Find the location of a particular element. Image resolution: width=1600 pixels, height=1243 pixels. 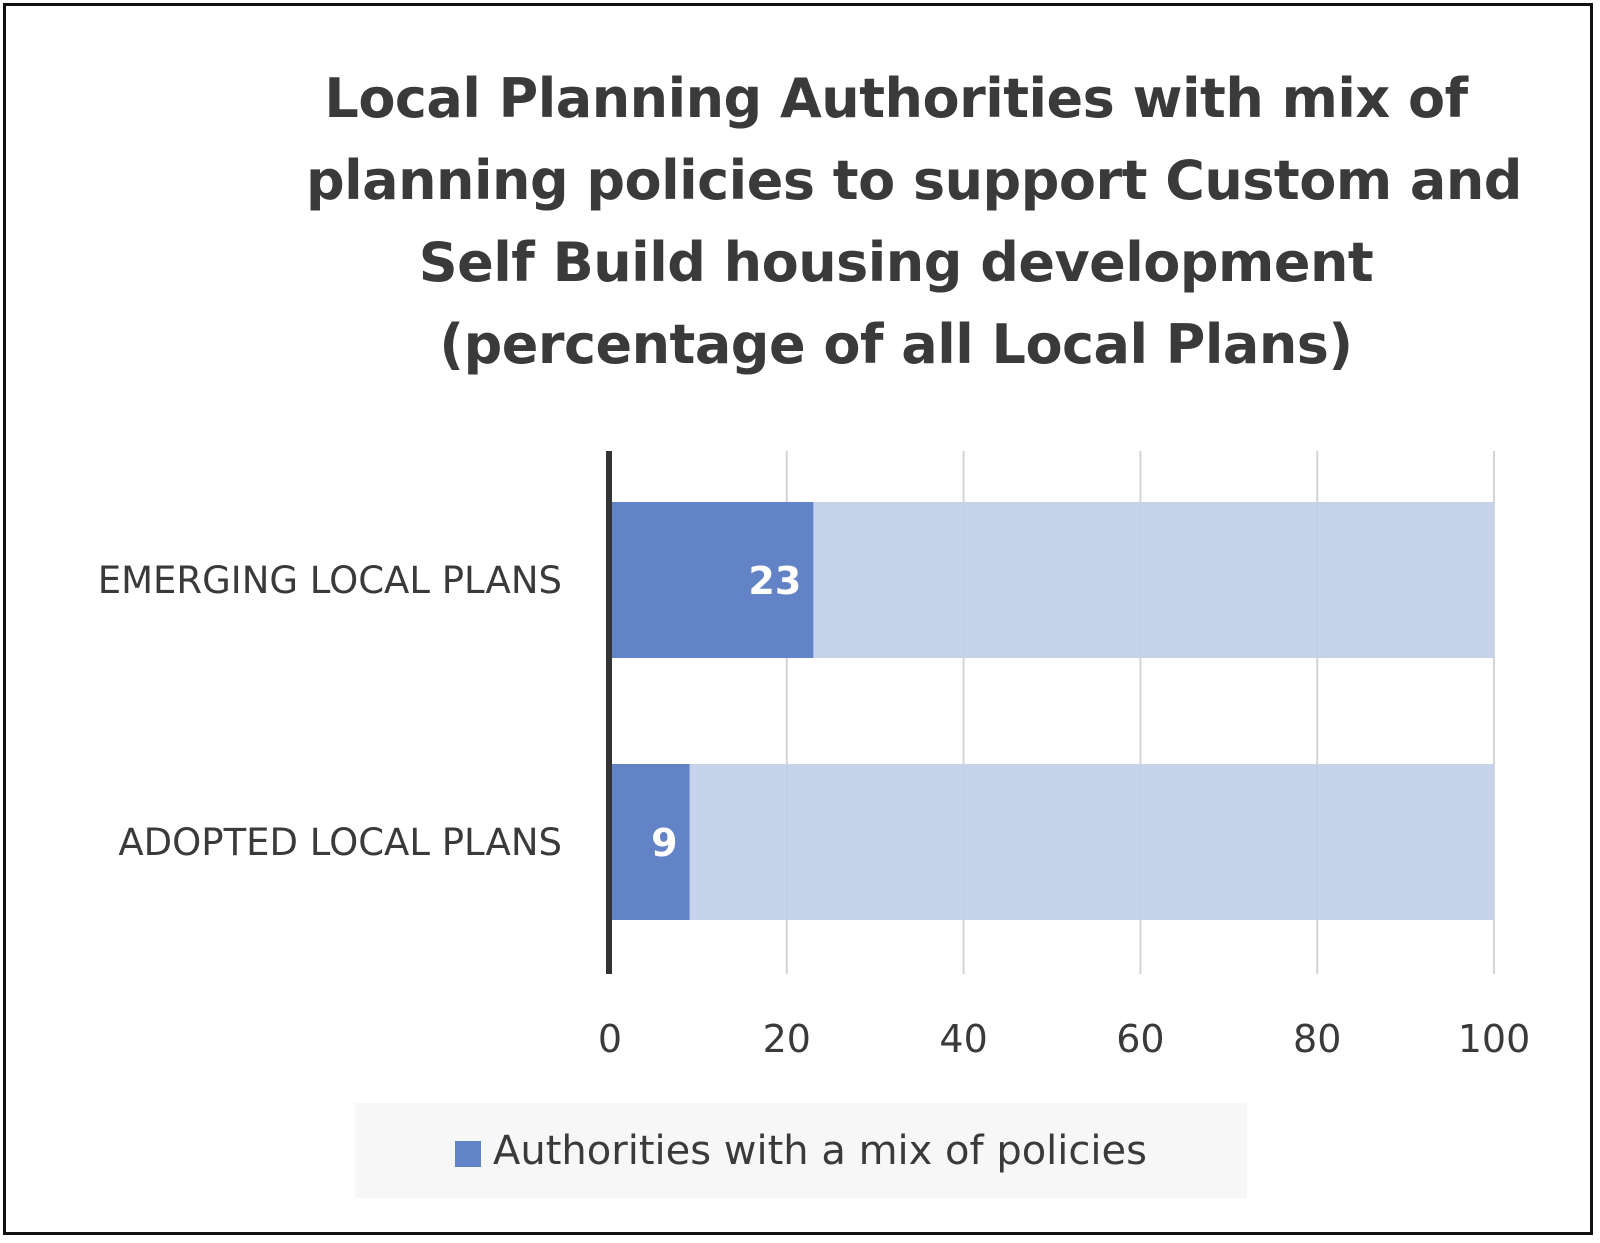

x-tick-label: 100 is located at coordinates (1494, 1039).